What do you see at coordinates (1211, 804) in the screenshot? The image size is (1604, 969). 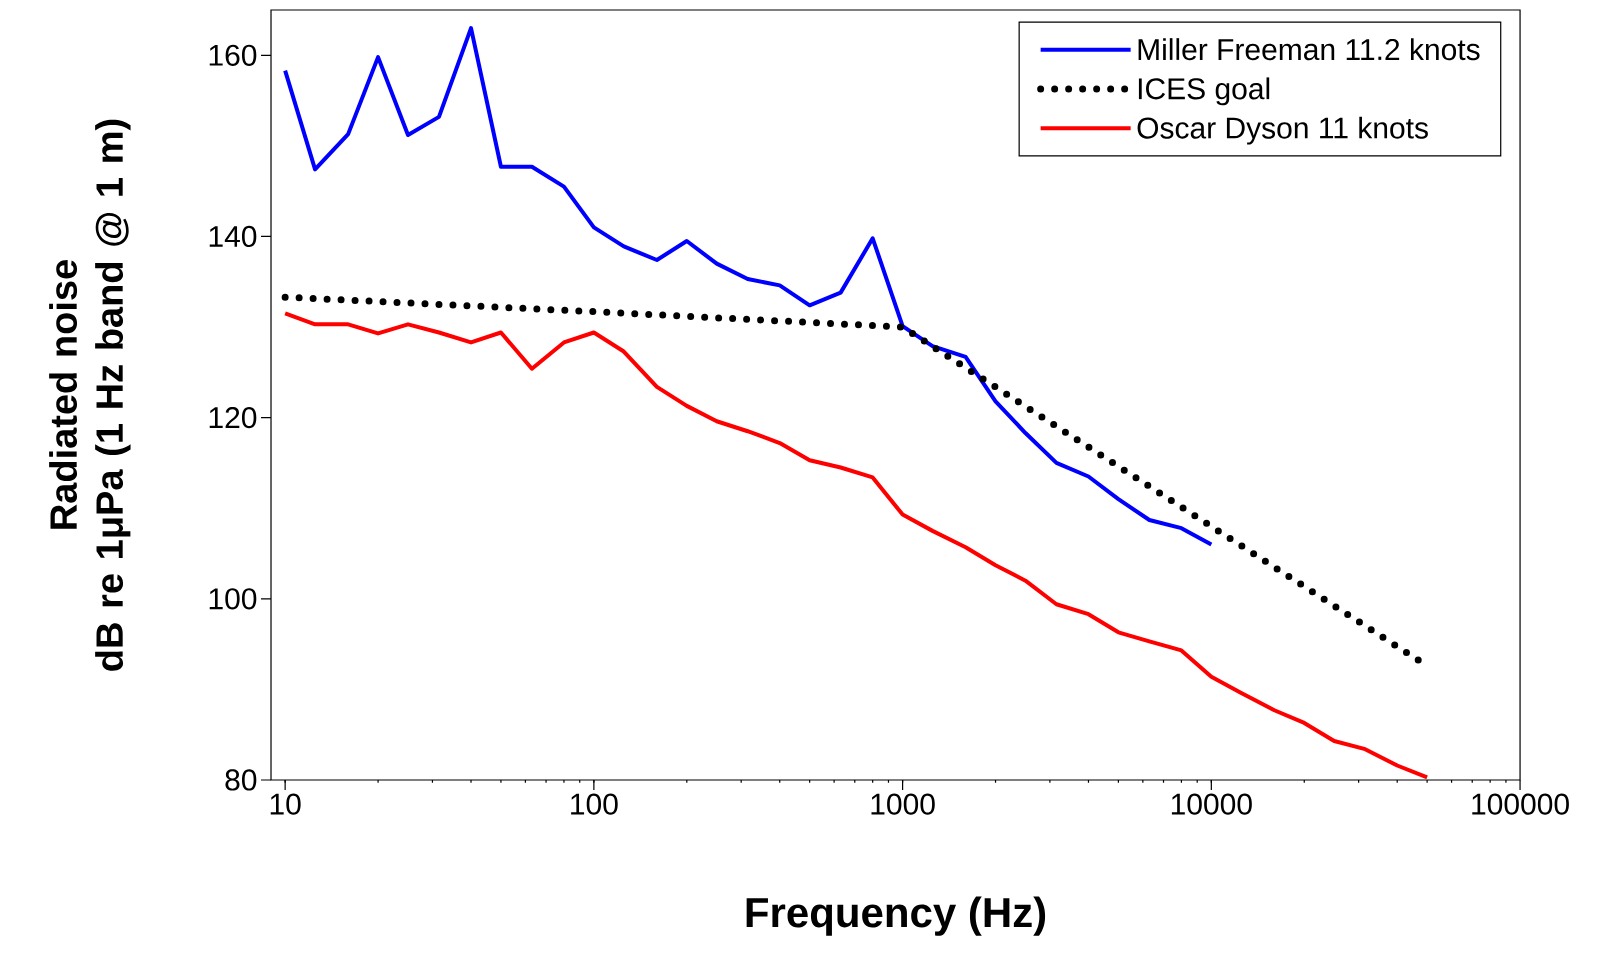 I see `x-tick-label: 10000` at bounding box center [1211, 804].